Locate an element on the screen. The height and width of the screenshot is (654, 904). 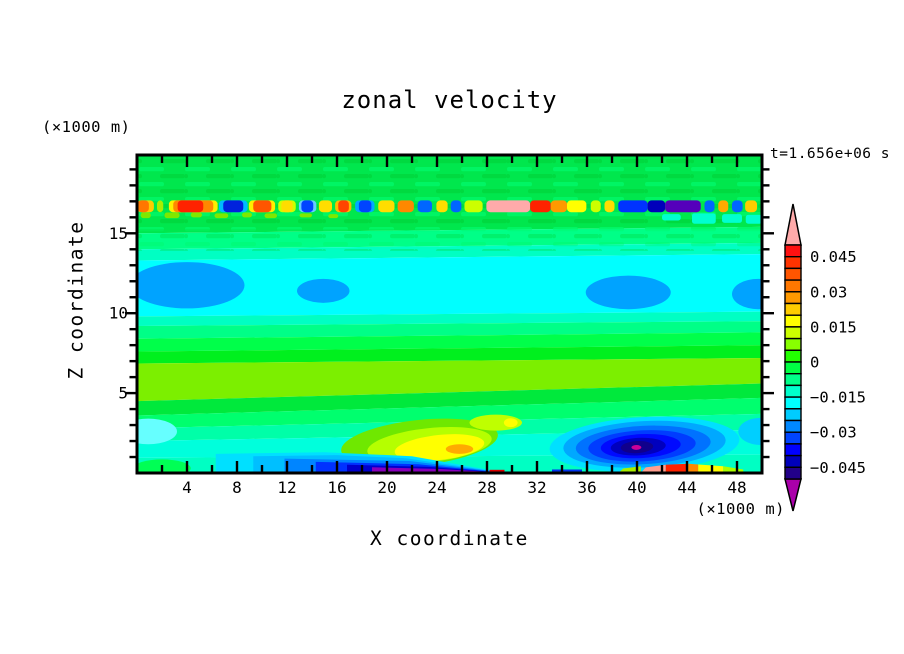
tick-label: 8 is located at coordinates (237, 487).